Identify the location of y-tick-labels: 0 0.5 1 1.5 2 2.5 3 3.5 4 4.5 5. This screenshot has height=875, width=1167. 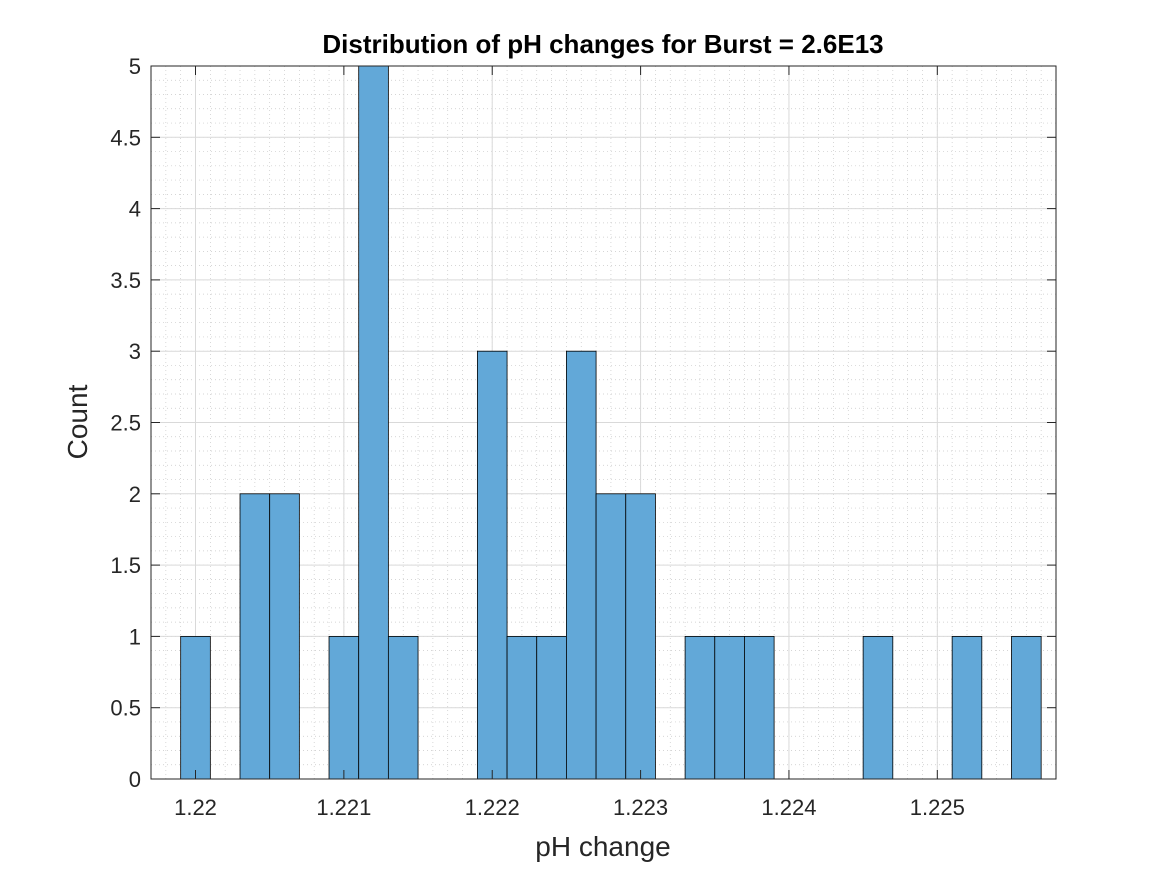
(125, 423).